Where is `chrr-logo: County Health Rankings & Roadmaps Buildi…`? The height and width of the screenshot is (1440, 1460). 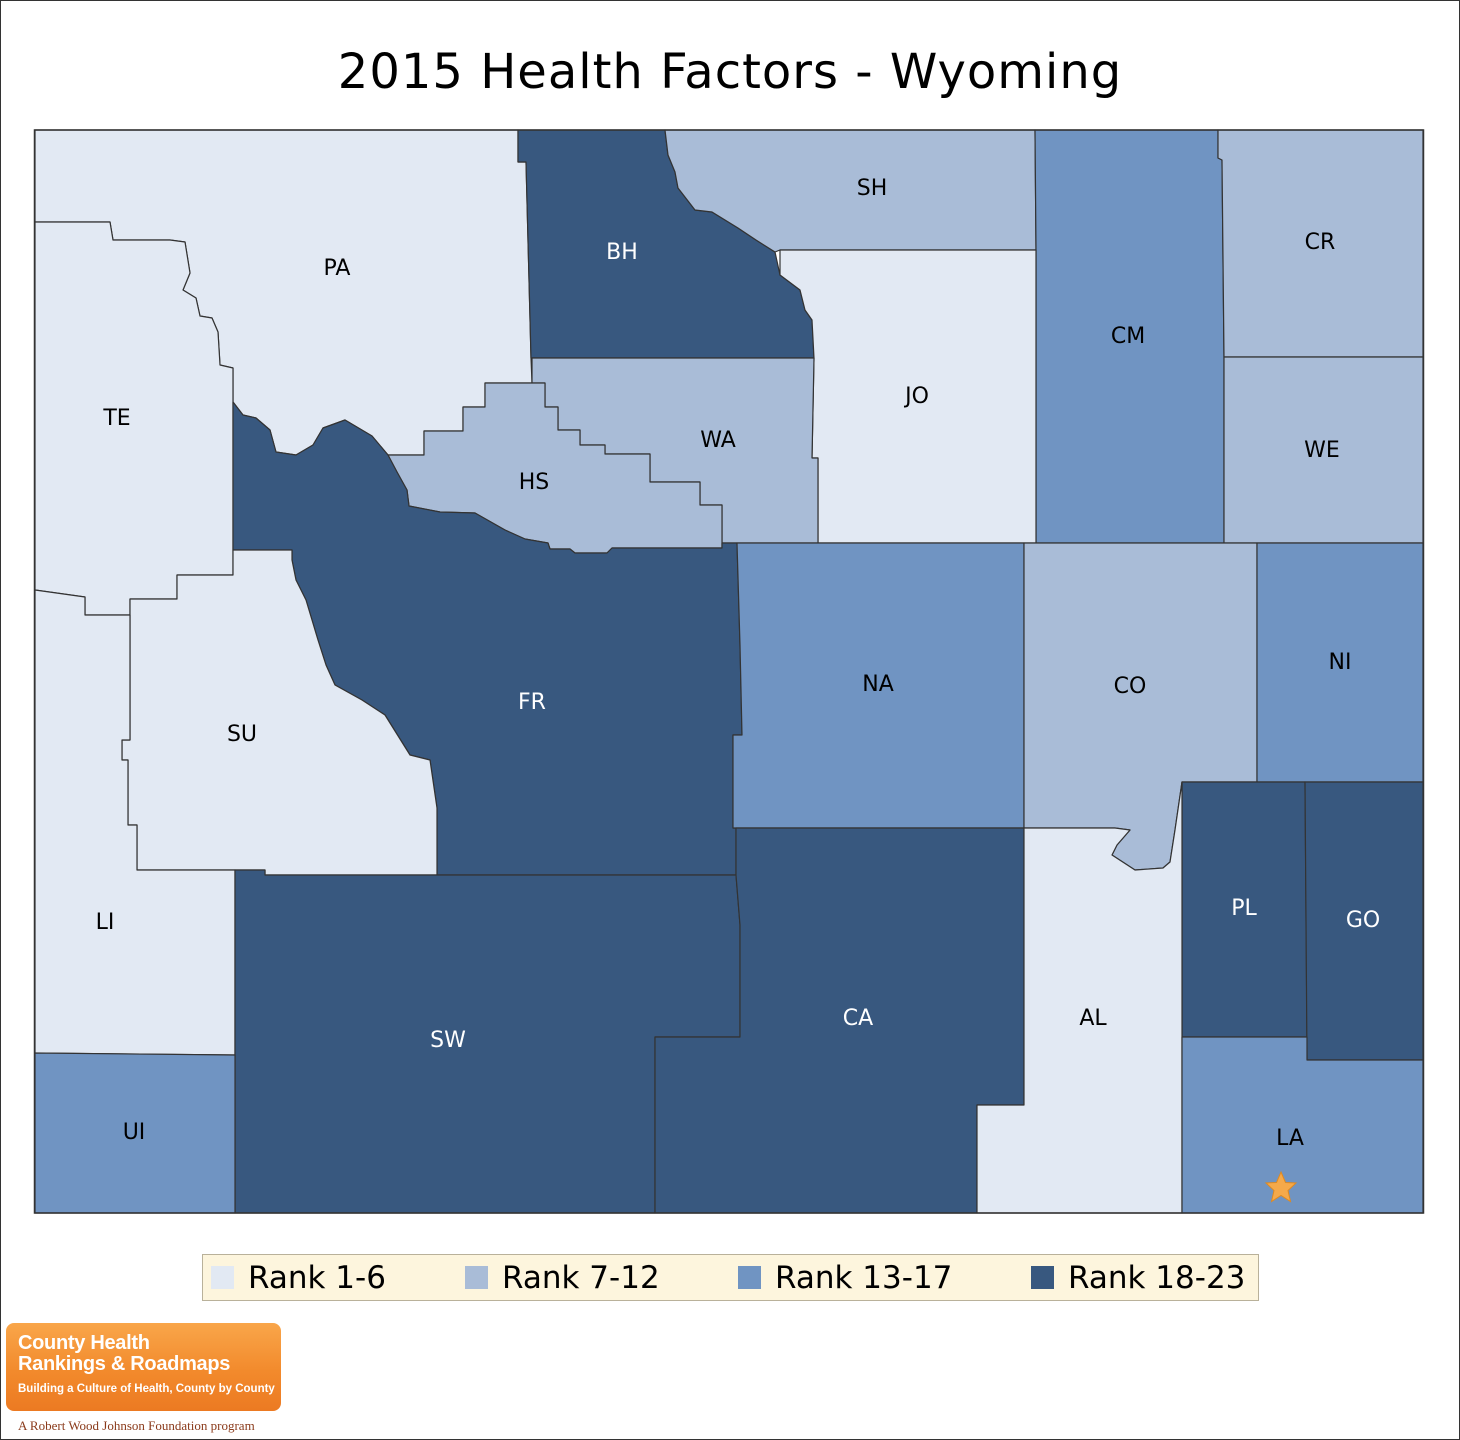
chrr-logo: County Health Rankings & Roadmaps Buildi… is located at coordinates (143, 1367).